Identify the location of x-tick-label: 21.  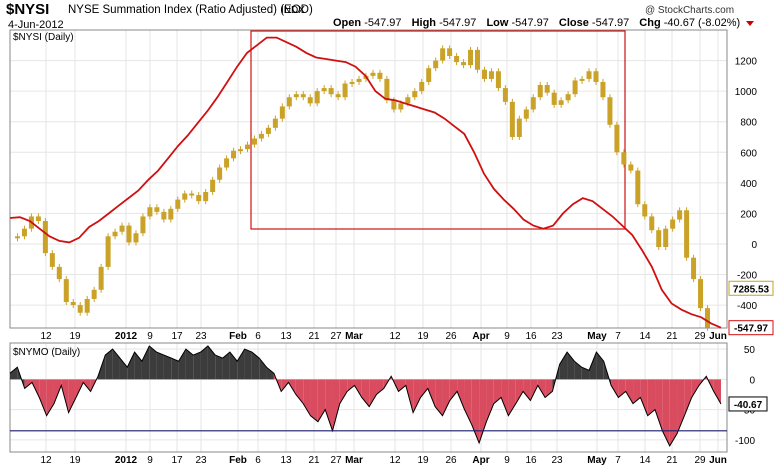
(314, 336).